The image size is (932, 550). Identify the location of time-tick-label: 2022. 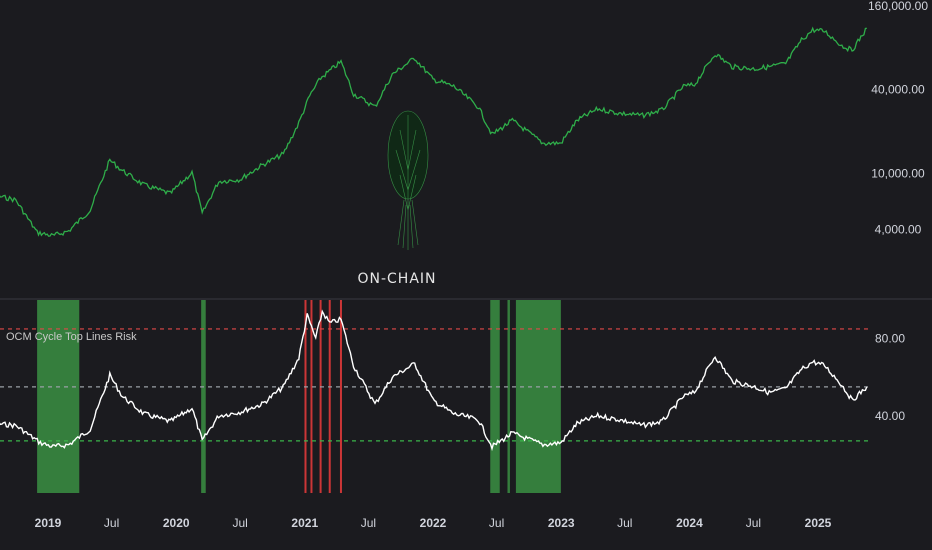
(433, 523).